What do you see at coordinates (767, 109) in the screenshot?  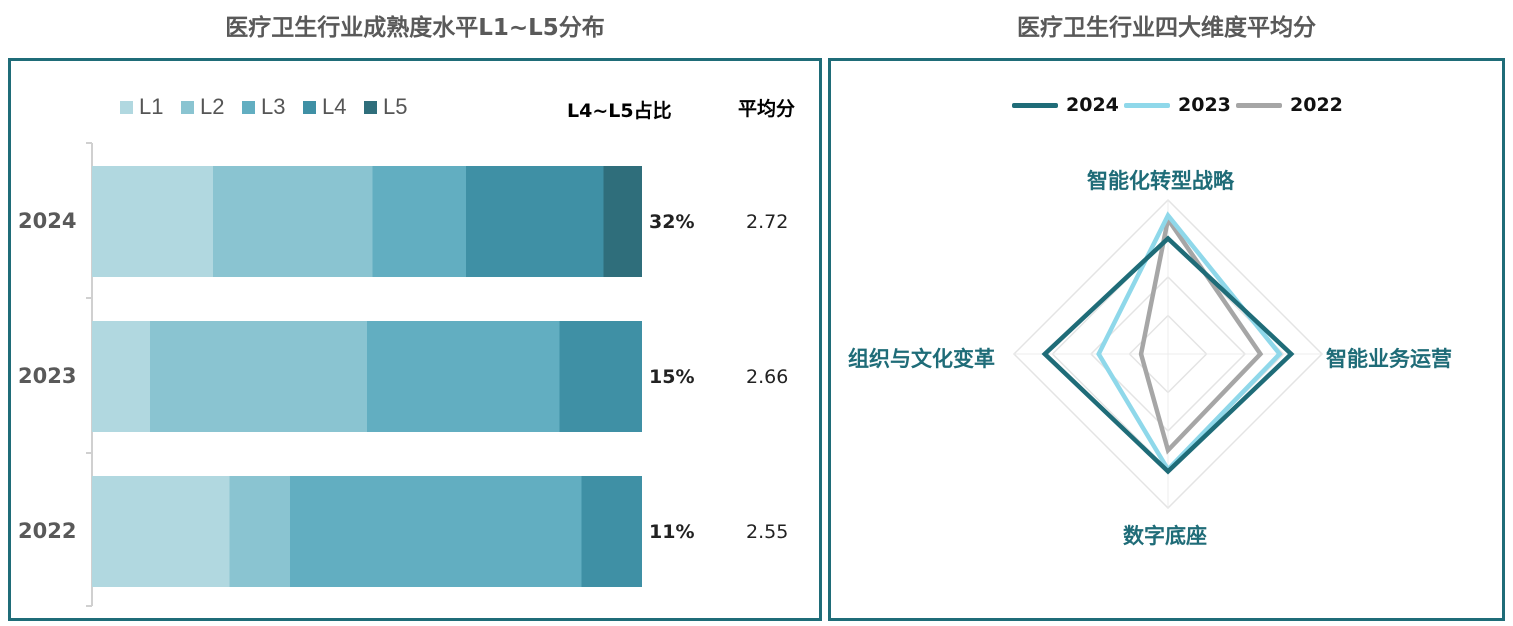 I see `col-header-average: 平均分` at bounding box center [767, 109].